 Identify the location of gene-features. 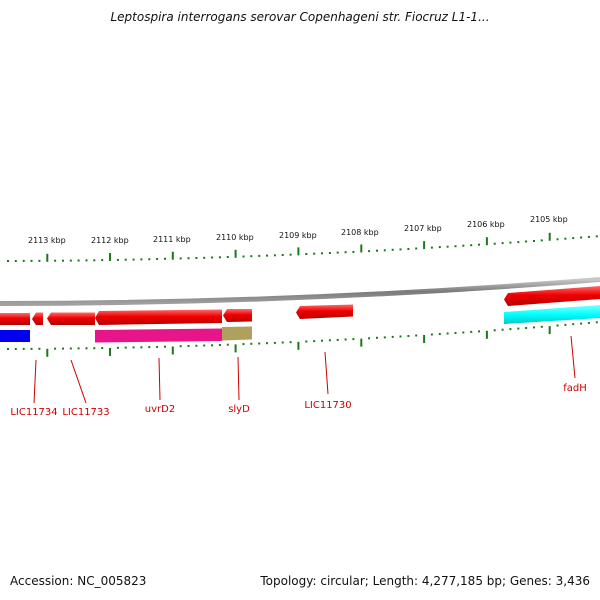
(300, 314).